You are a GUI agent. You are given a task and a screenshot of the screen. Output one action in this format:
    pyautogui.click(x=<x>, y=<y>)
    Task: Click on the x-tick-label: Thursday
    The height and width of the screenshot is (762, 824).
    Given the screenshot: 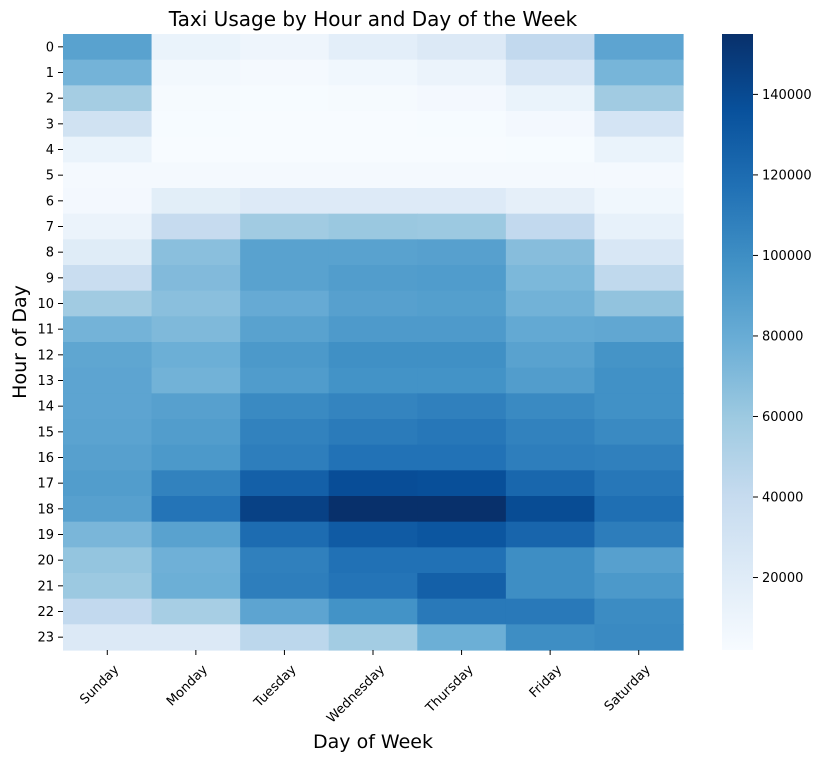 What is the action you would take?
    pyautogui.click(x=450, y=689)
    